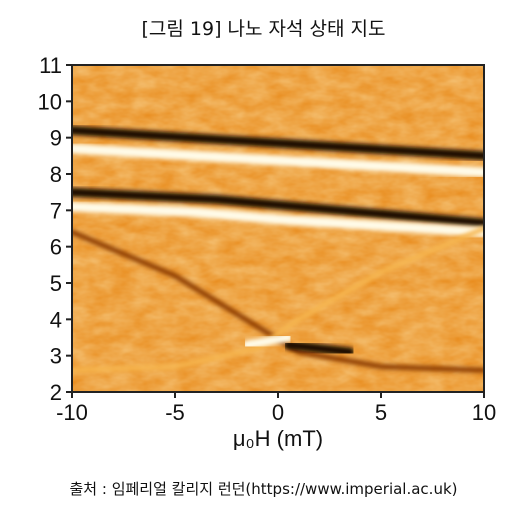 Image resolution: width=527 pixels, height=517 pixels. Describe the element at coordinates (56, 247) in the screenshot. I see `y-tick-label: 6` at that location.